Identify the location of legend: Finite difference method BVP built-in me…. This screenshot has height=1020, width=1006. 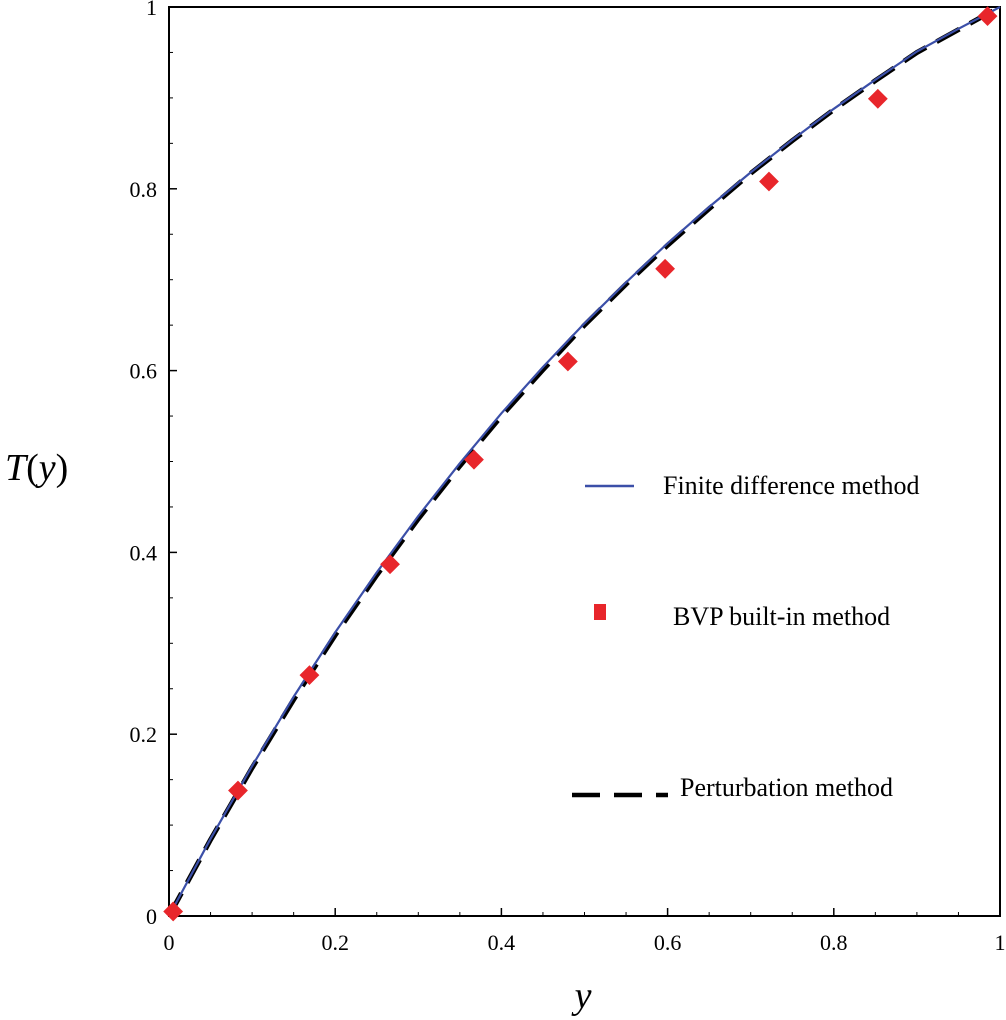
(746, 636).